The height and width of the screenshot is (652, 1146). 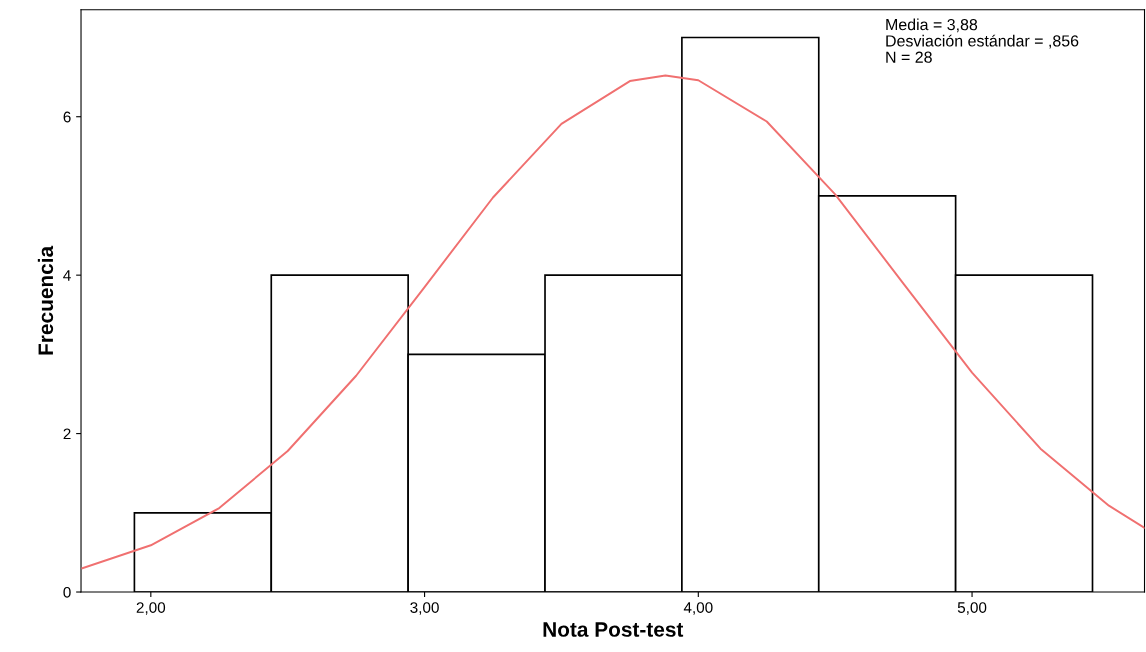 I want to click on annotation: Desviación estándar = ,856, so click(x=982, y=41).